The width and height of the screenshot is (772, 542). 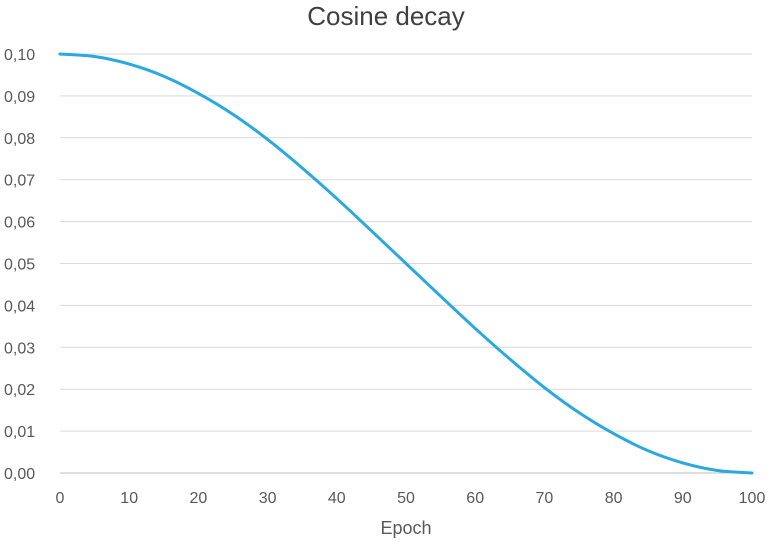 What do you see at coordinates (60, 498) in the screenshot?
I see `x-tick-label: 0` at bounding box center [60, 498].